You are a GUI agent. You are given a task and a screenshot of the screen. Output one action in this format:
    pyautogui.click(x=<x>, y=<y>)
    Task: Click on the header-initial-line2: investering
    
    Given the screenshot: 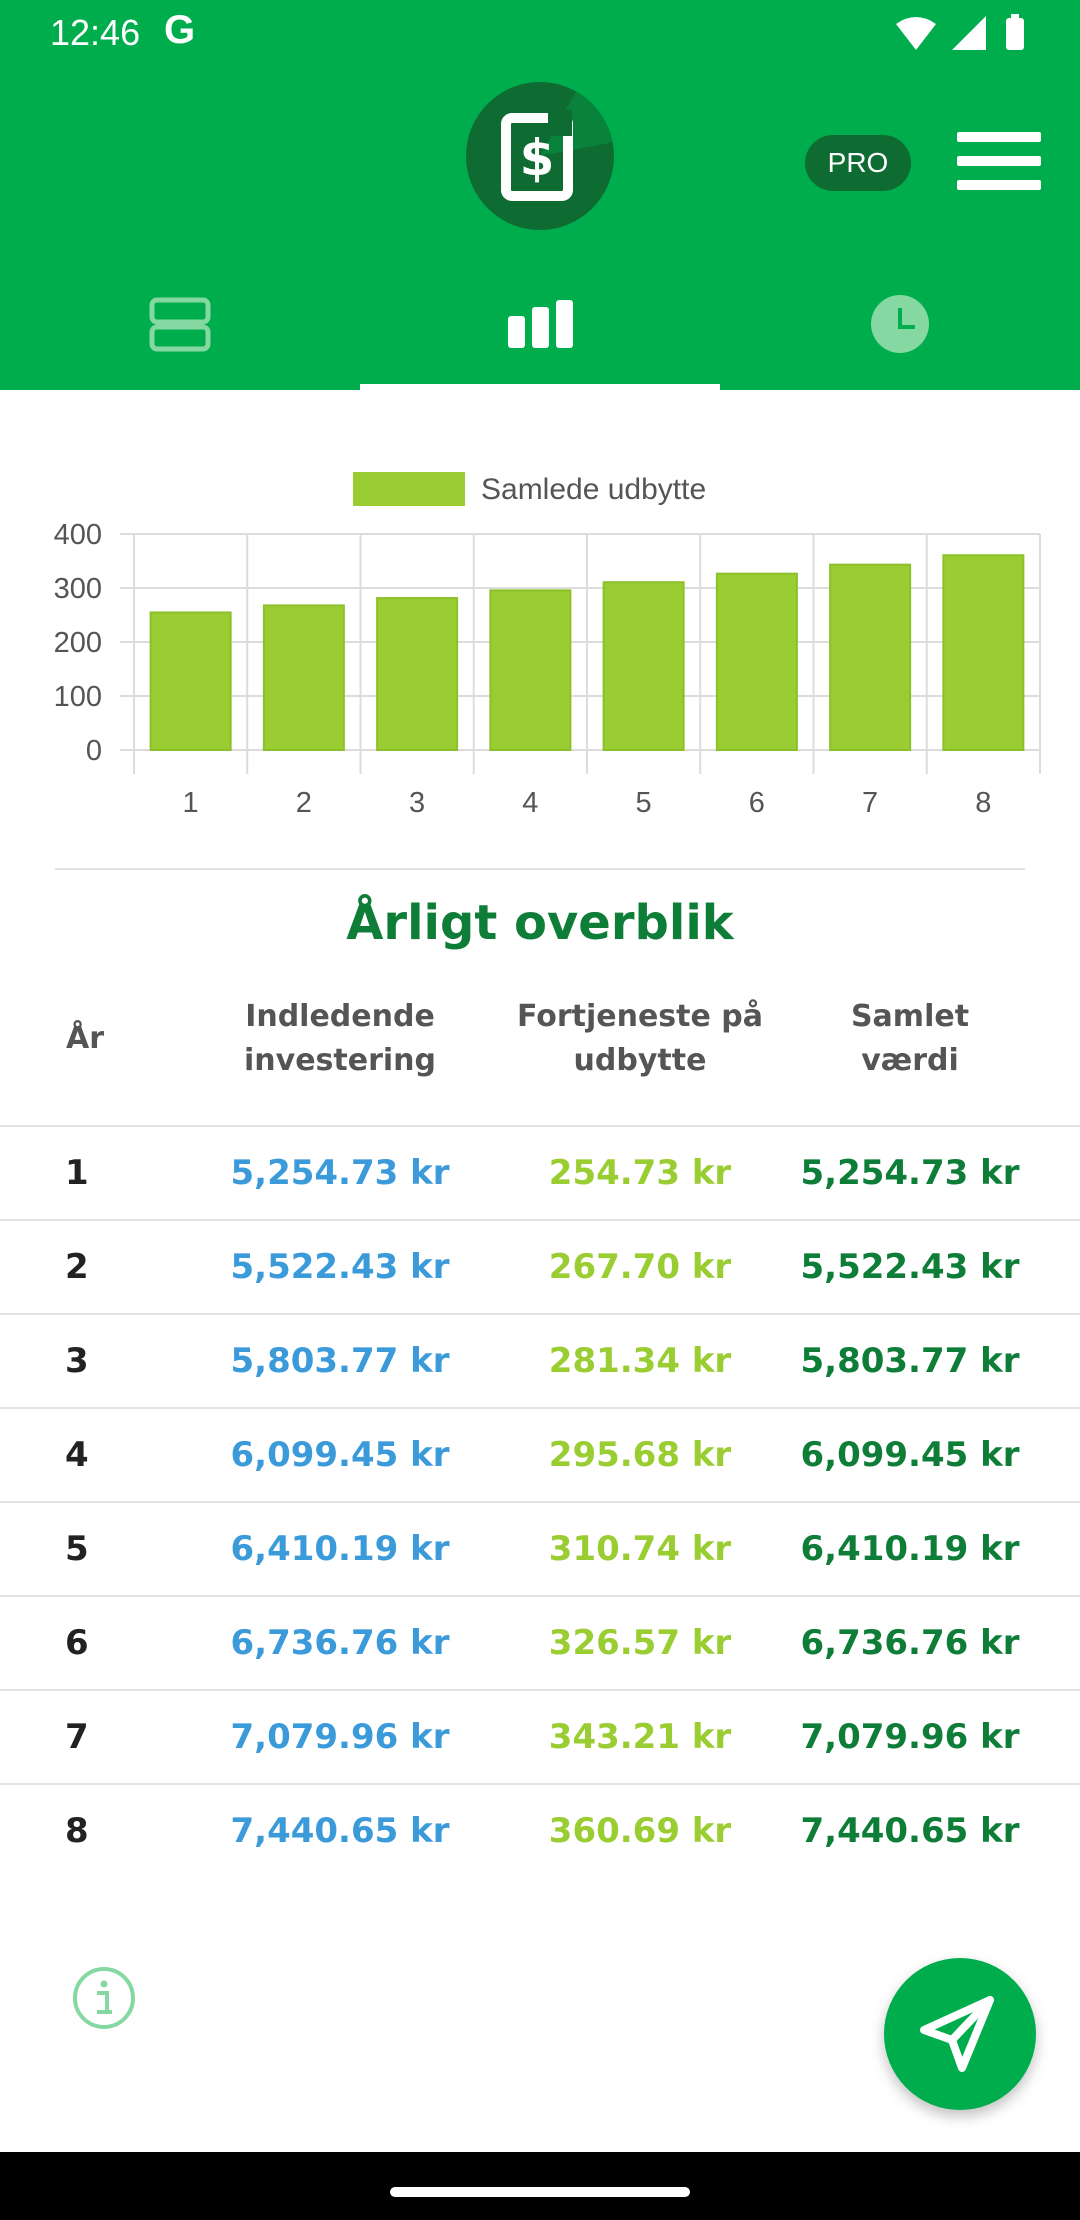 What is the action you would take?
    pyautogui.click(x=340, y=1060)
    